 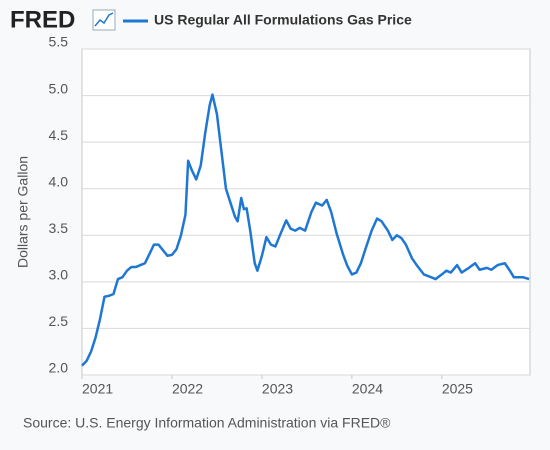 What do you see at coordinates (97, 389) in the screenshot?
I see `x-tick-label: 2021` at bounding box center [97, 389].